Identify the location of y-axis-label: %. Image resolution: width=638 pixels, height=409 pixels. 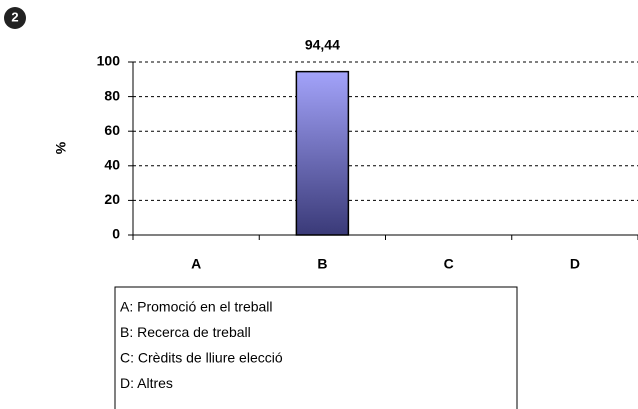
(61, 147).